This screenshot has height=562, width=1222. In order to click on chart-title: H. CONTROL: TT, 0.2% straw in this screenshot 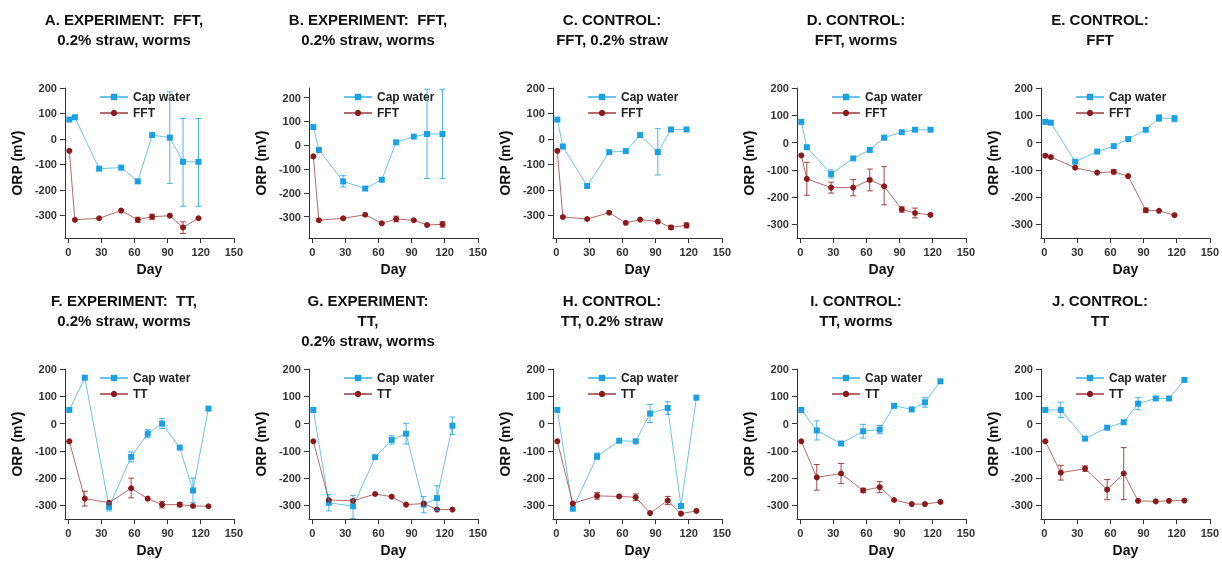, I will do `click(612, 310)`.